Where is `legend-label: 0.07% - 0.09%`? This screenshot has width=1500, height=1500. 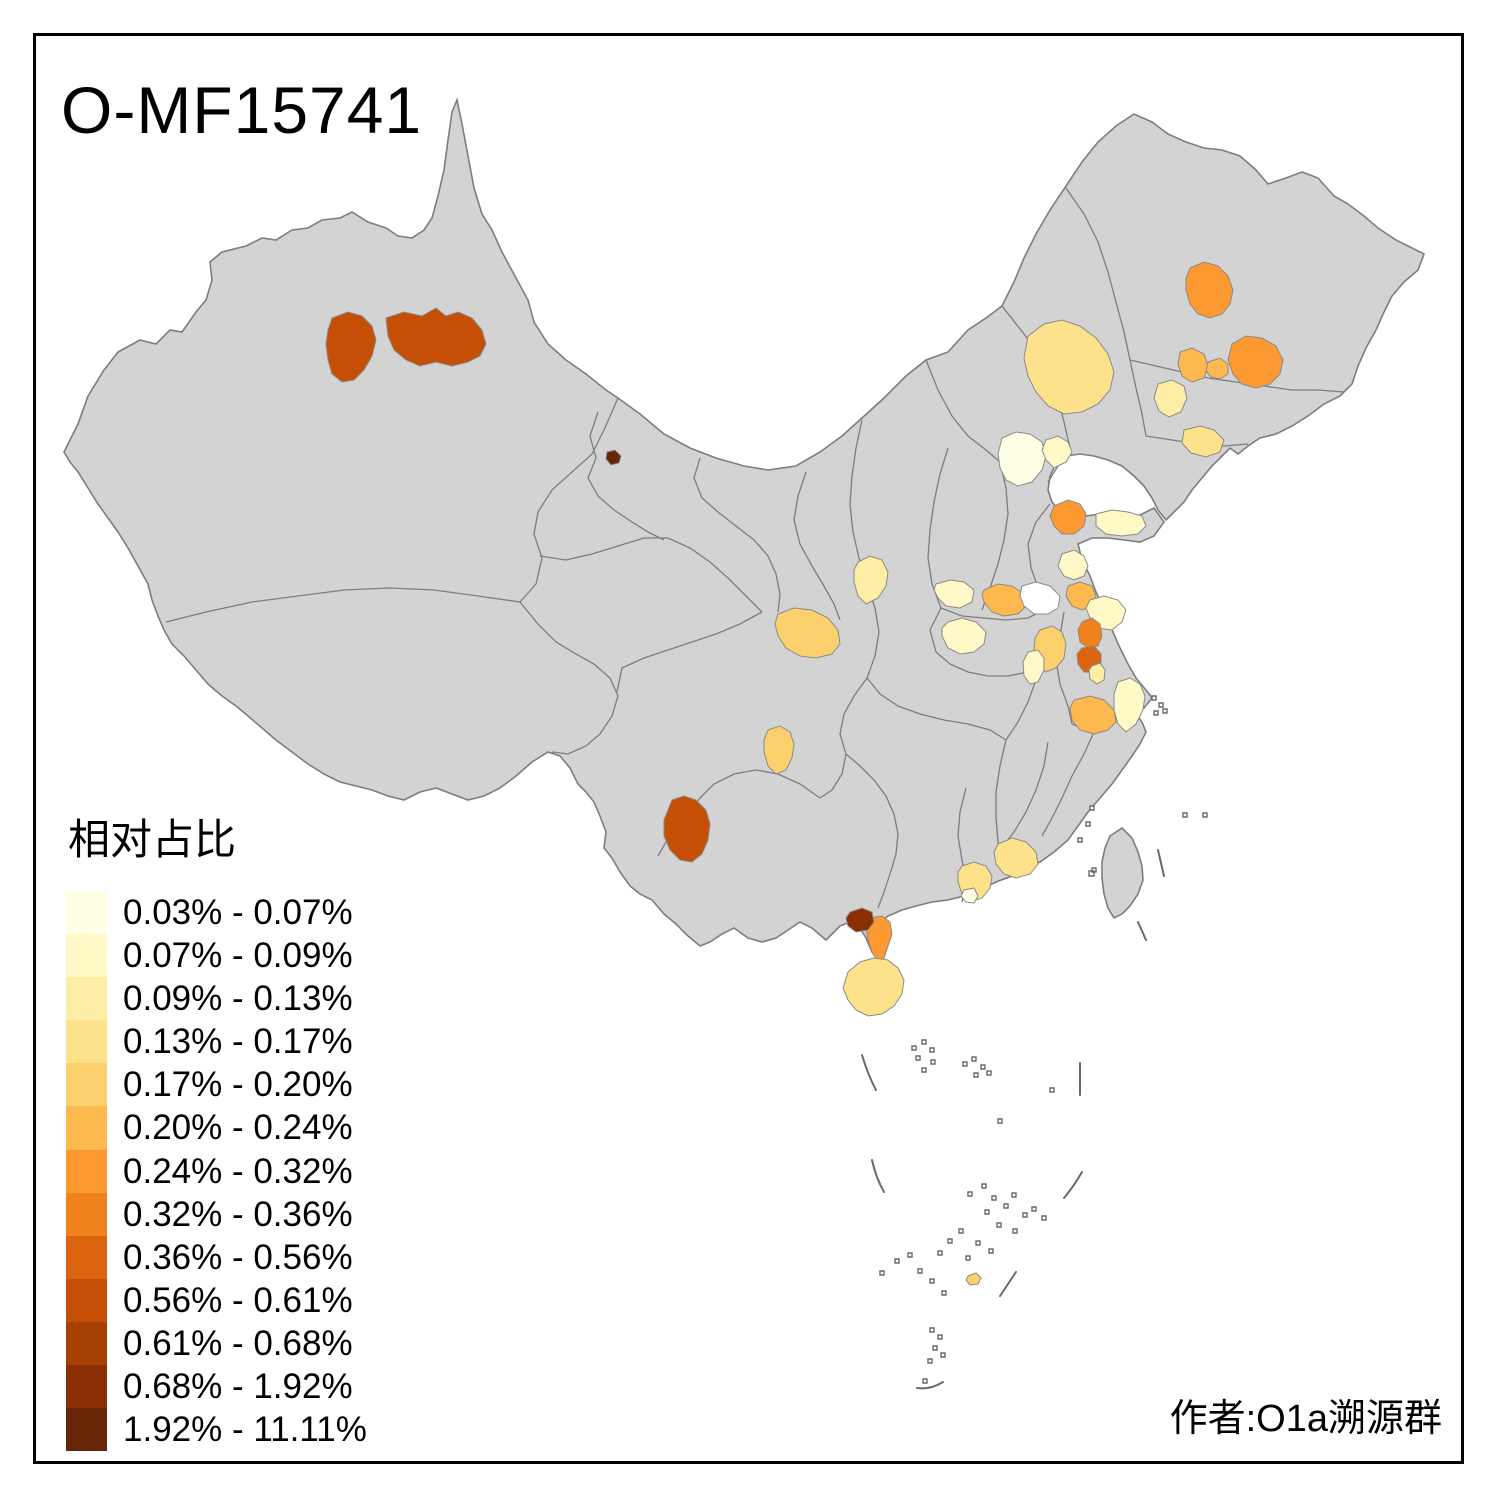
legend-label: 0.07% - 0.09% is located at coordinates (238, 956).